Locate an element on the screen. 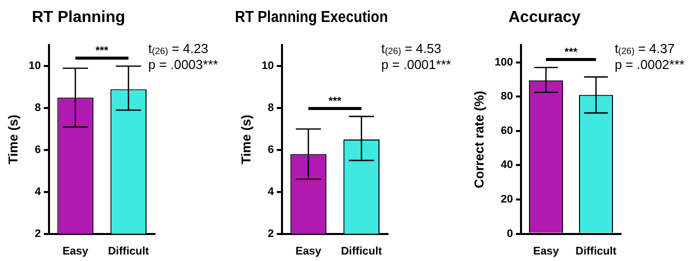  y-tick-label: 100 is located at coordinates (503, 62).